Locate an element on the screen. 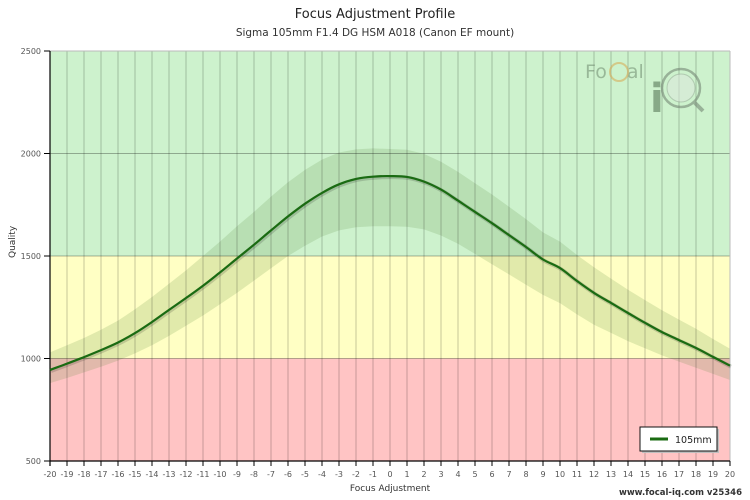 The image size is (750, 500). logo-ring-icon is located at coordinates (619, 72).